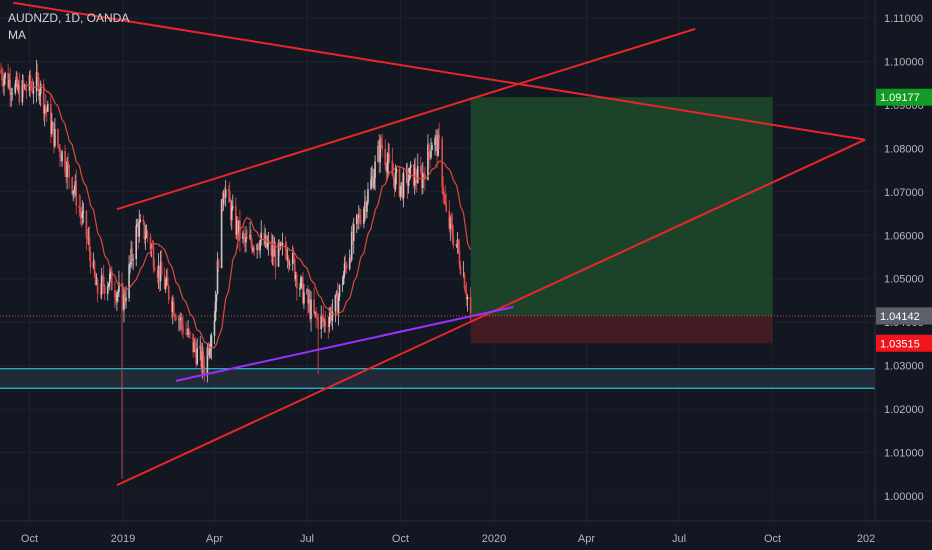 The image size is (932, 550). I want to click on x-tick-label: Oct, so click(400, 539).